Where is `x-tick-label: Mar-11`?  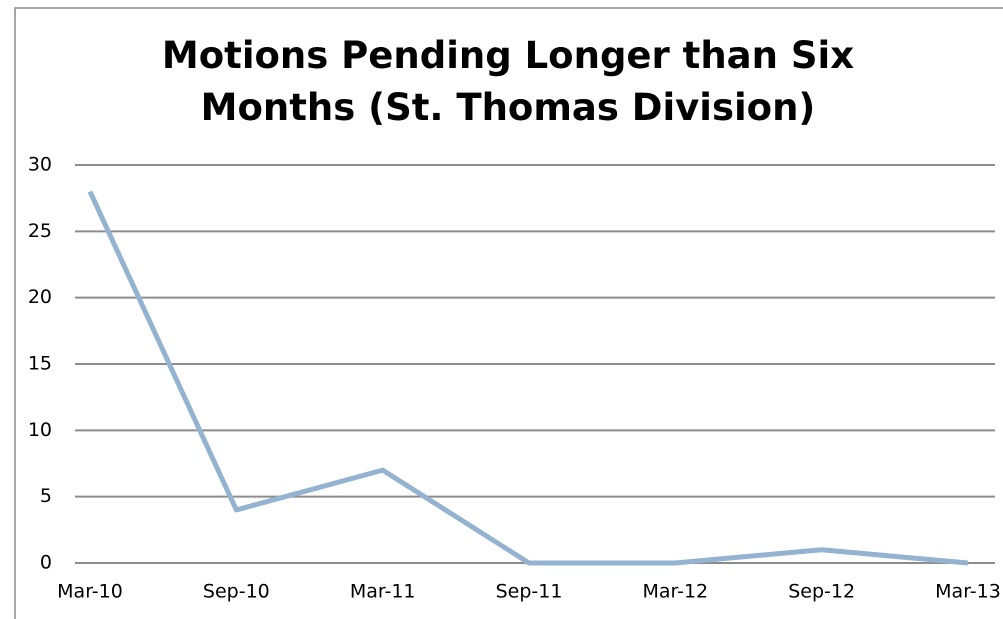 x-tick-label: Mar-11 is located at coordinates (383, 592).